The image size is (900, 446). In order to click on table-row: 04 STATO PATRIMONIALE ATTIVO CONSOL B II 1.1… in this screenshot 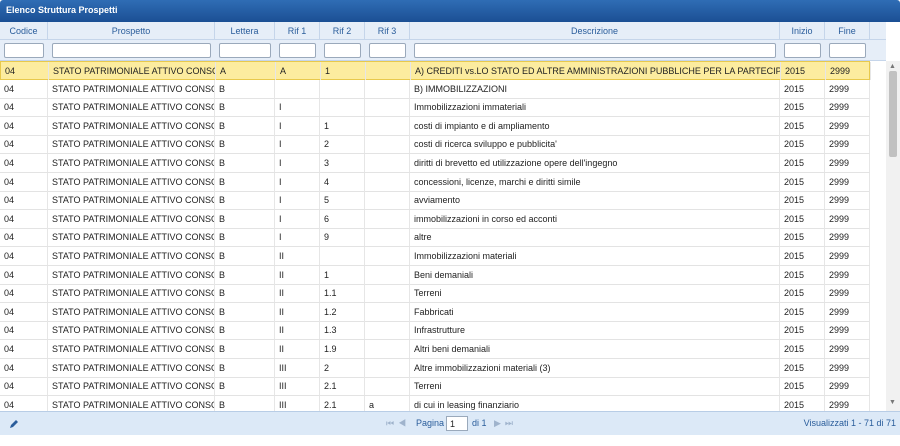, I will do `click(435, 294)`.